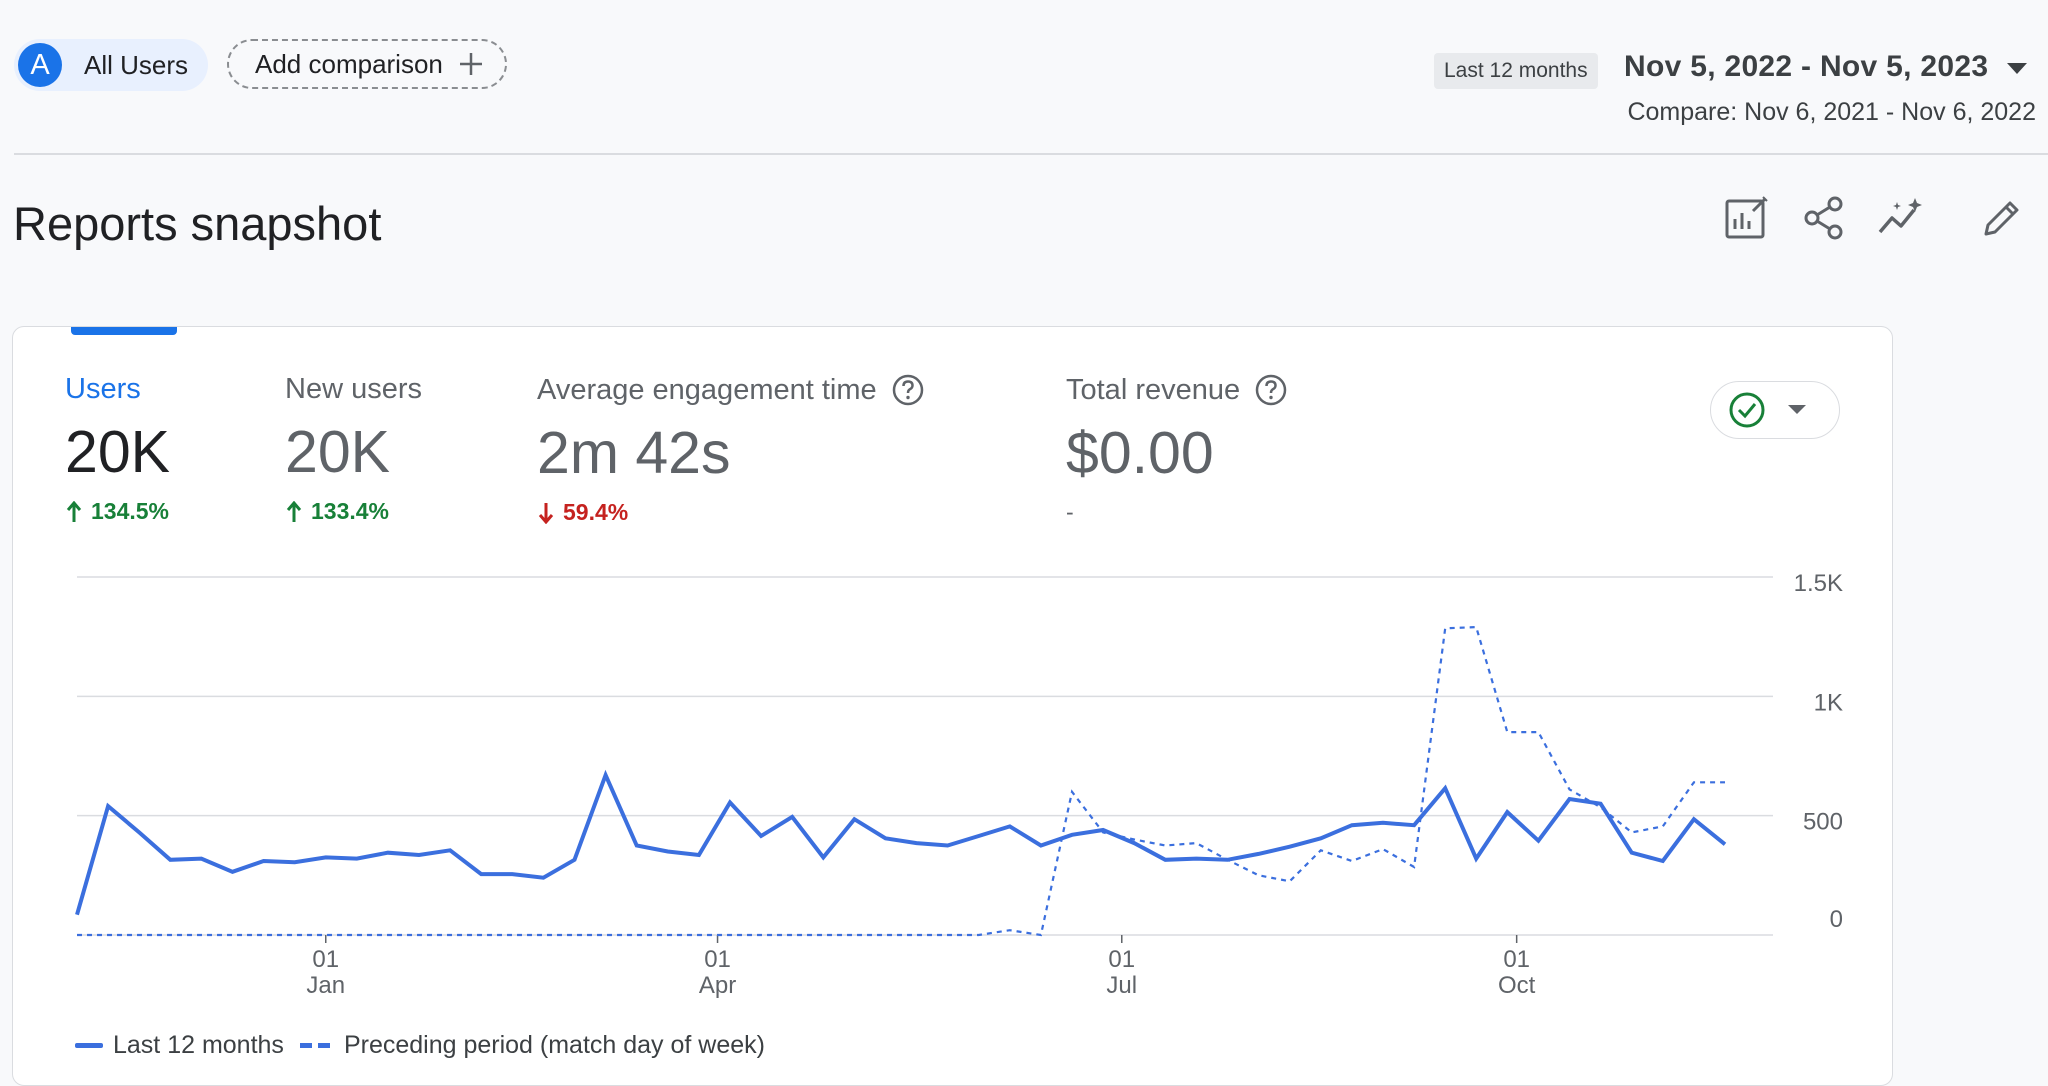 The image size is (2048, 1086). I want to click on check-circle-icon, so click(1747, 410).